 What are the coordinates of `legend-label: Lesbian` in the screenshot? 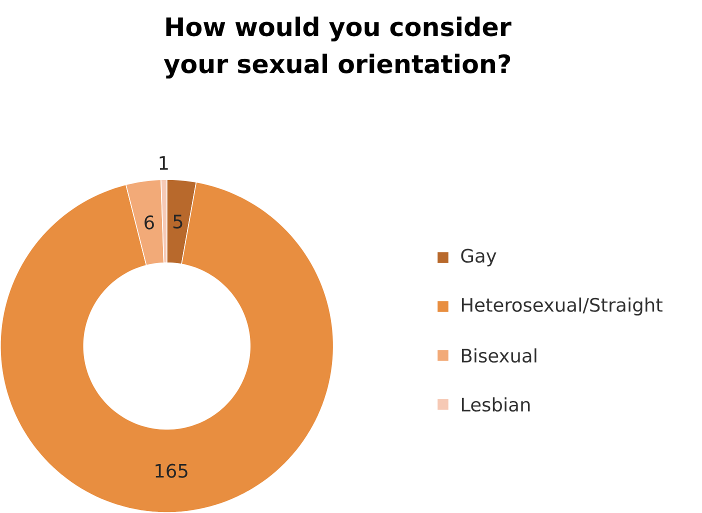 It's located at (496, 404).